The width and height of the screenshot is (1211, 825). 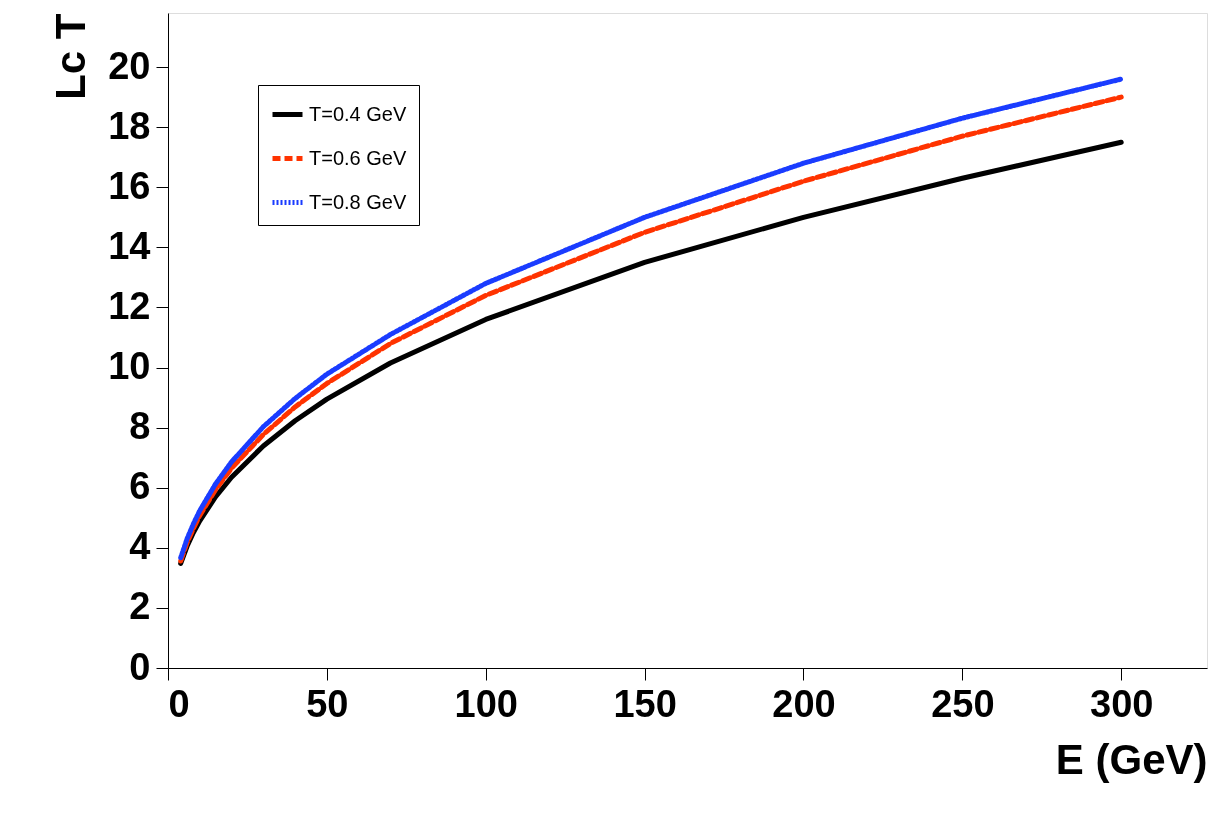 What do you see at coordinates (129, 245) in the screenshot?
I see `y-tick-label: 14` at bounding box center [129, 245].